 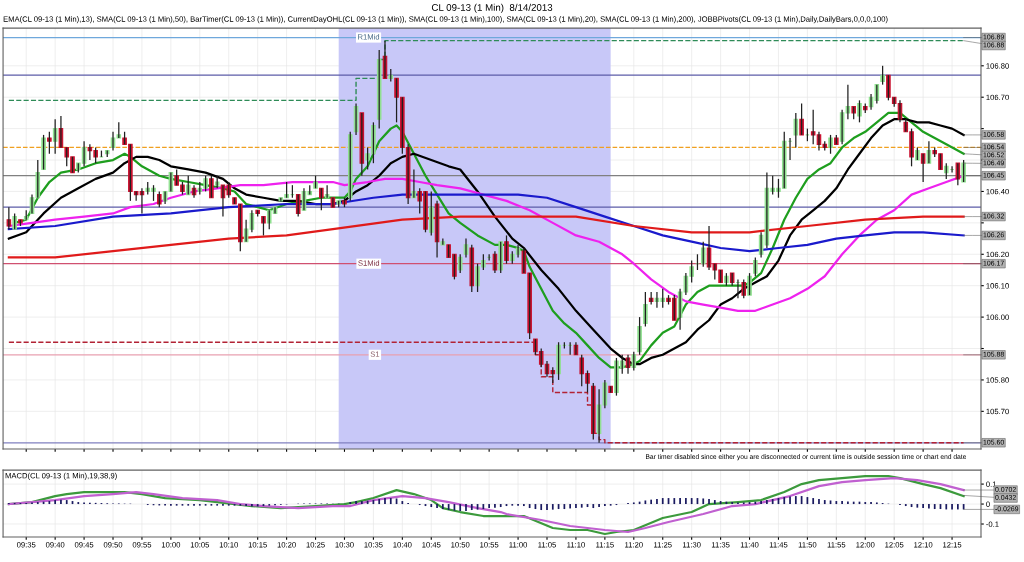 I want to click on chart-title: CL 09-13 (1 Min) 8/14/2013, so click(x=492, y=8).